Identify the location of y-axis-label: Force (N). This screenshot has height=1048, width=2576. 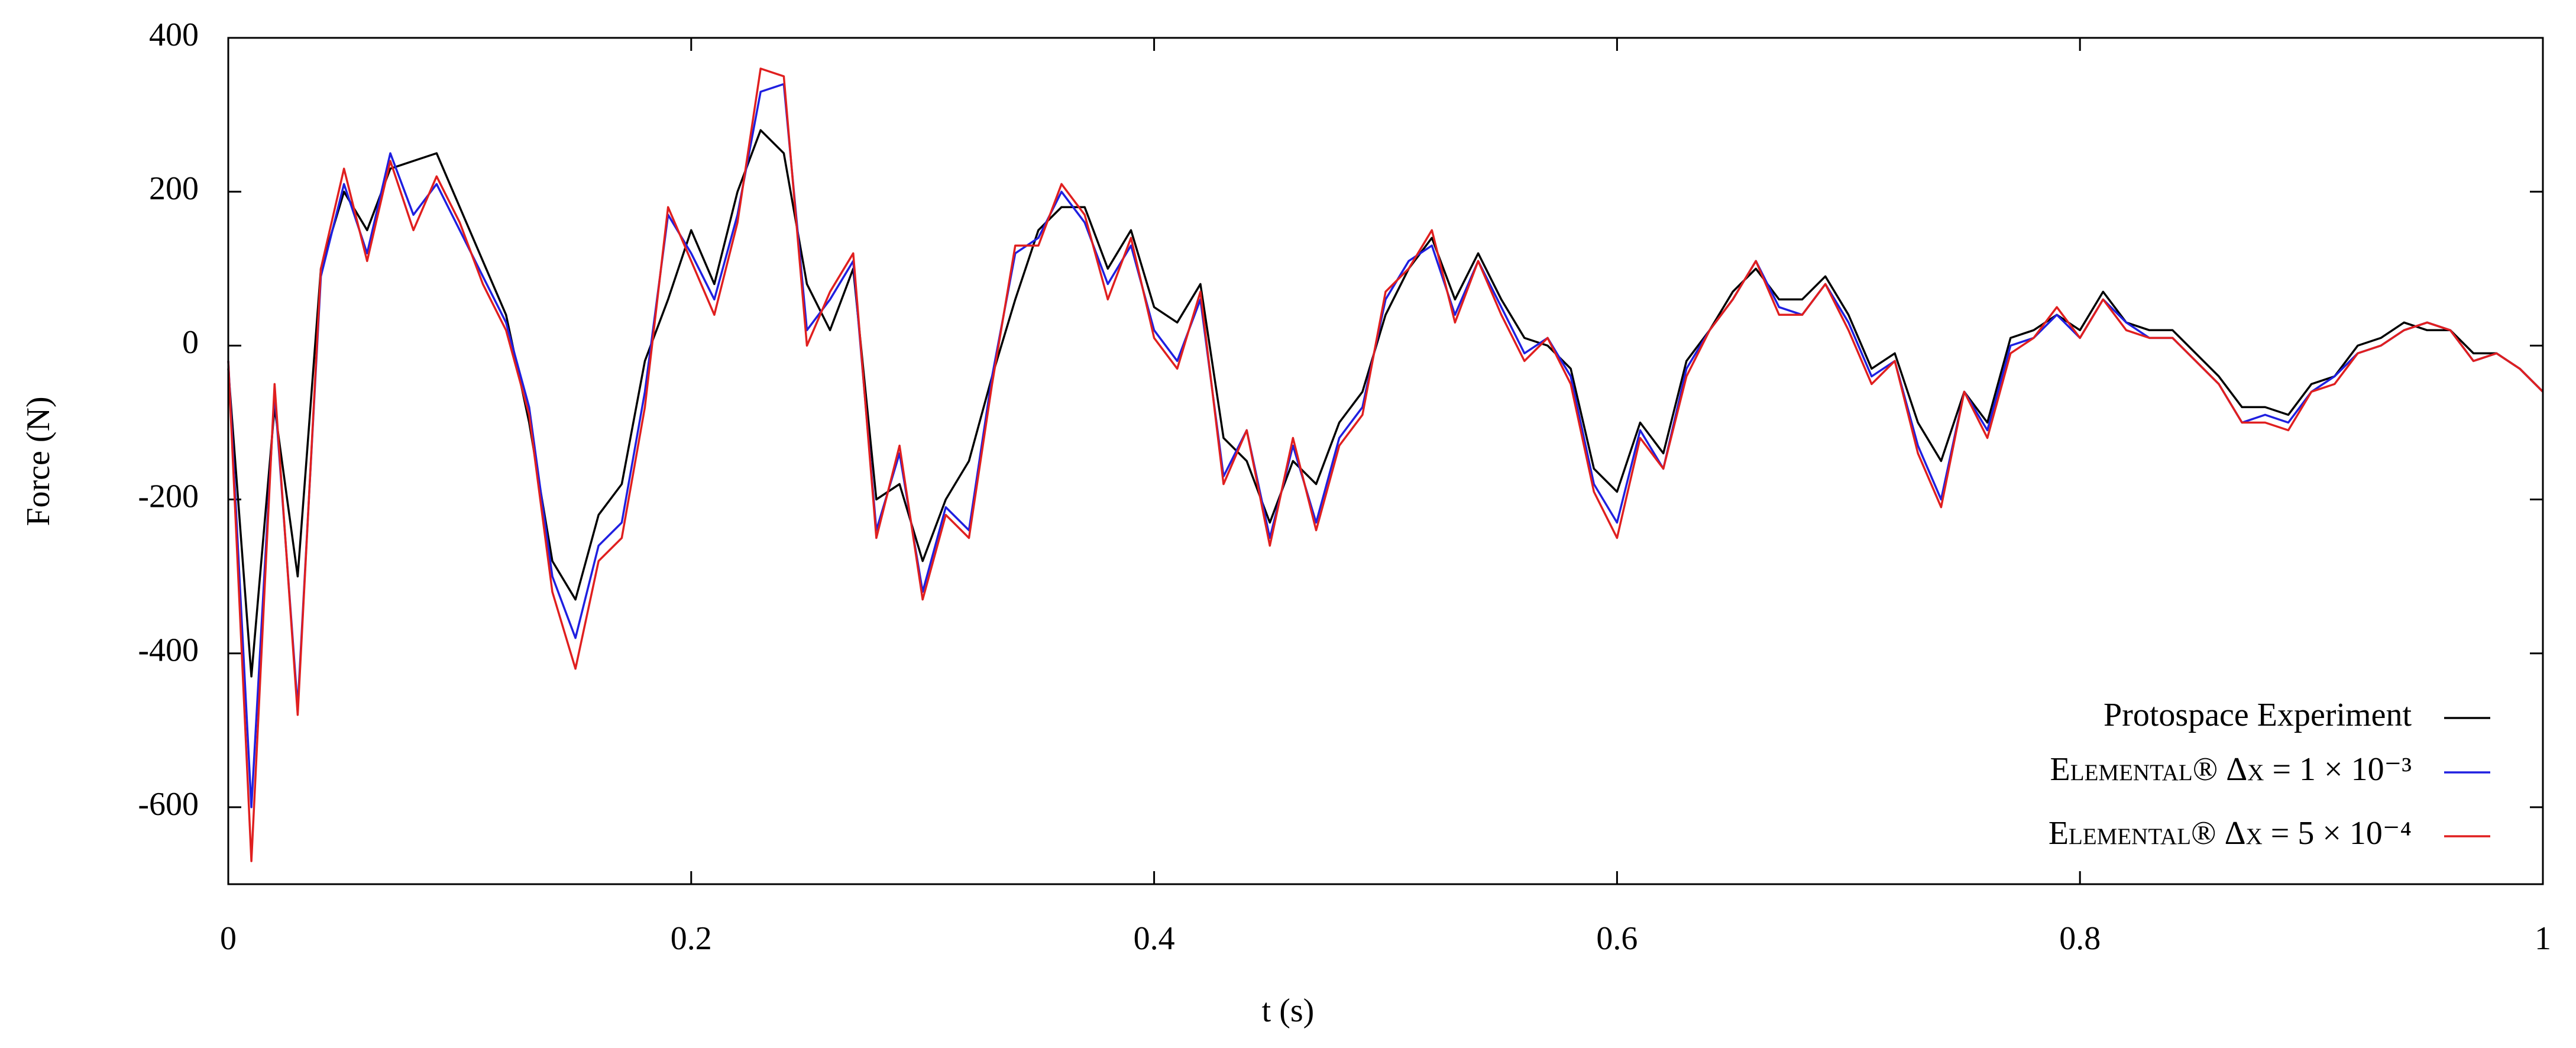
(39, 461).